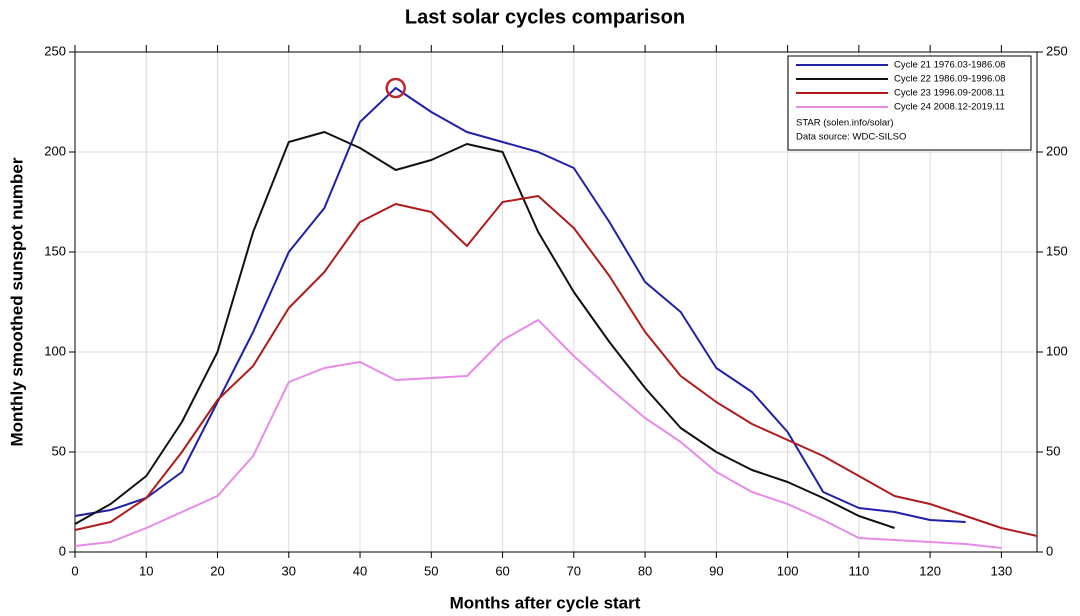 This screenshot has height=616, width=1080. What do you see at coordinates (716, 570) in the screenshot?
I see `x-tick-label: 90` at bounding box center [716, 570].